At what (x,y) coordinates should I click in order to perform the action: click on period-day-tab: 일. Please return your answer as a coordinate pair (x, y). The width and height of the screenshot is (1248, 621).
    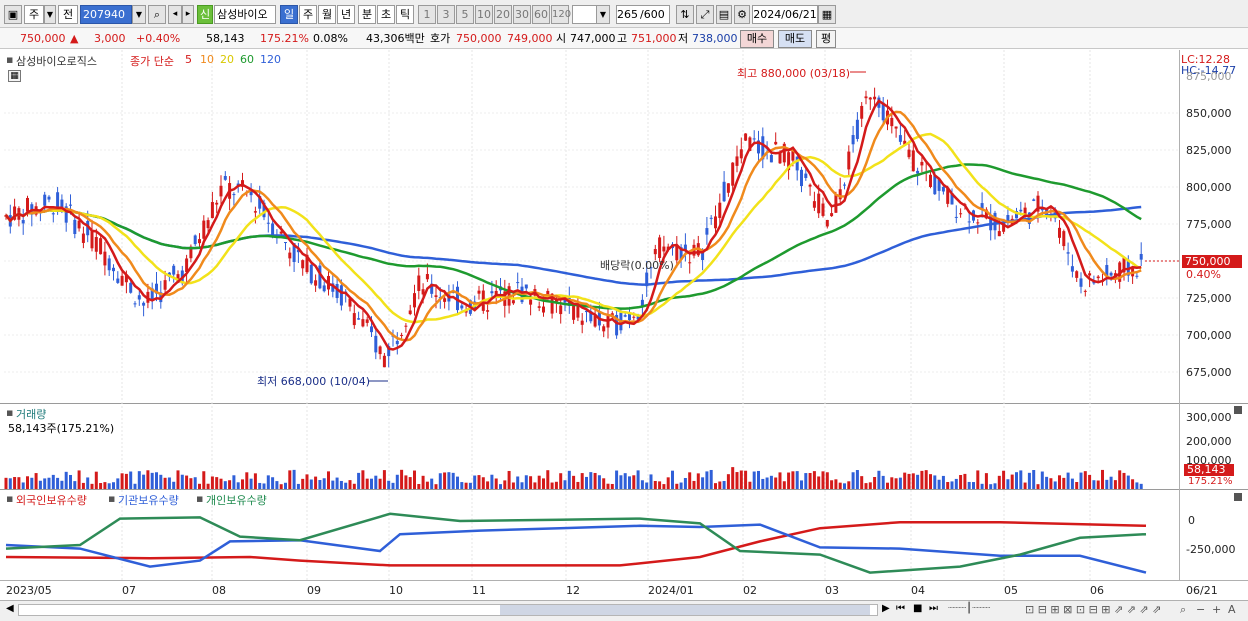
    Looking at the image, I should click on (289, 14).